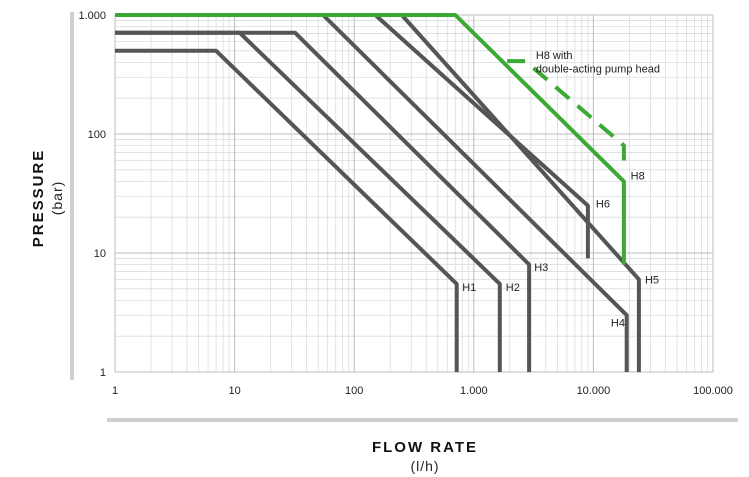 This screenshot has height=477, width=749. What do you see at coordinates (354, 391) in the screenshot?
I see `x-tick-label: 100` at bounding box center [354, 391].